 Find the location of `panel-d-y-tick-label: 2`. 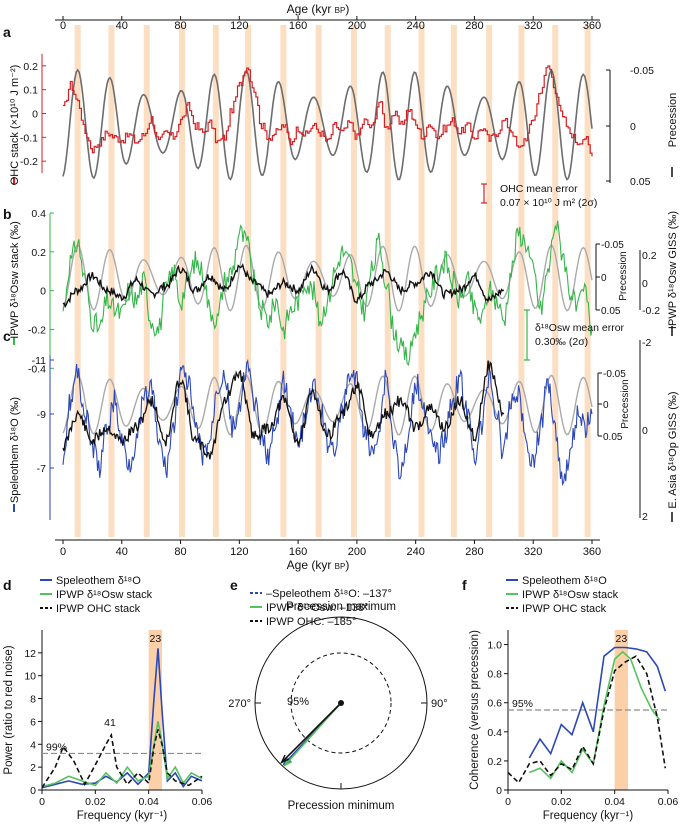

panel-d-y-tick-label: 2 is located at coordinates (33, 768).